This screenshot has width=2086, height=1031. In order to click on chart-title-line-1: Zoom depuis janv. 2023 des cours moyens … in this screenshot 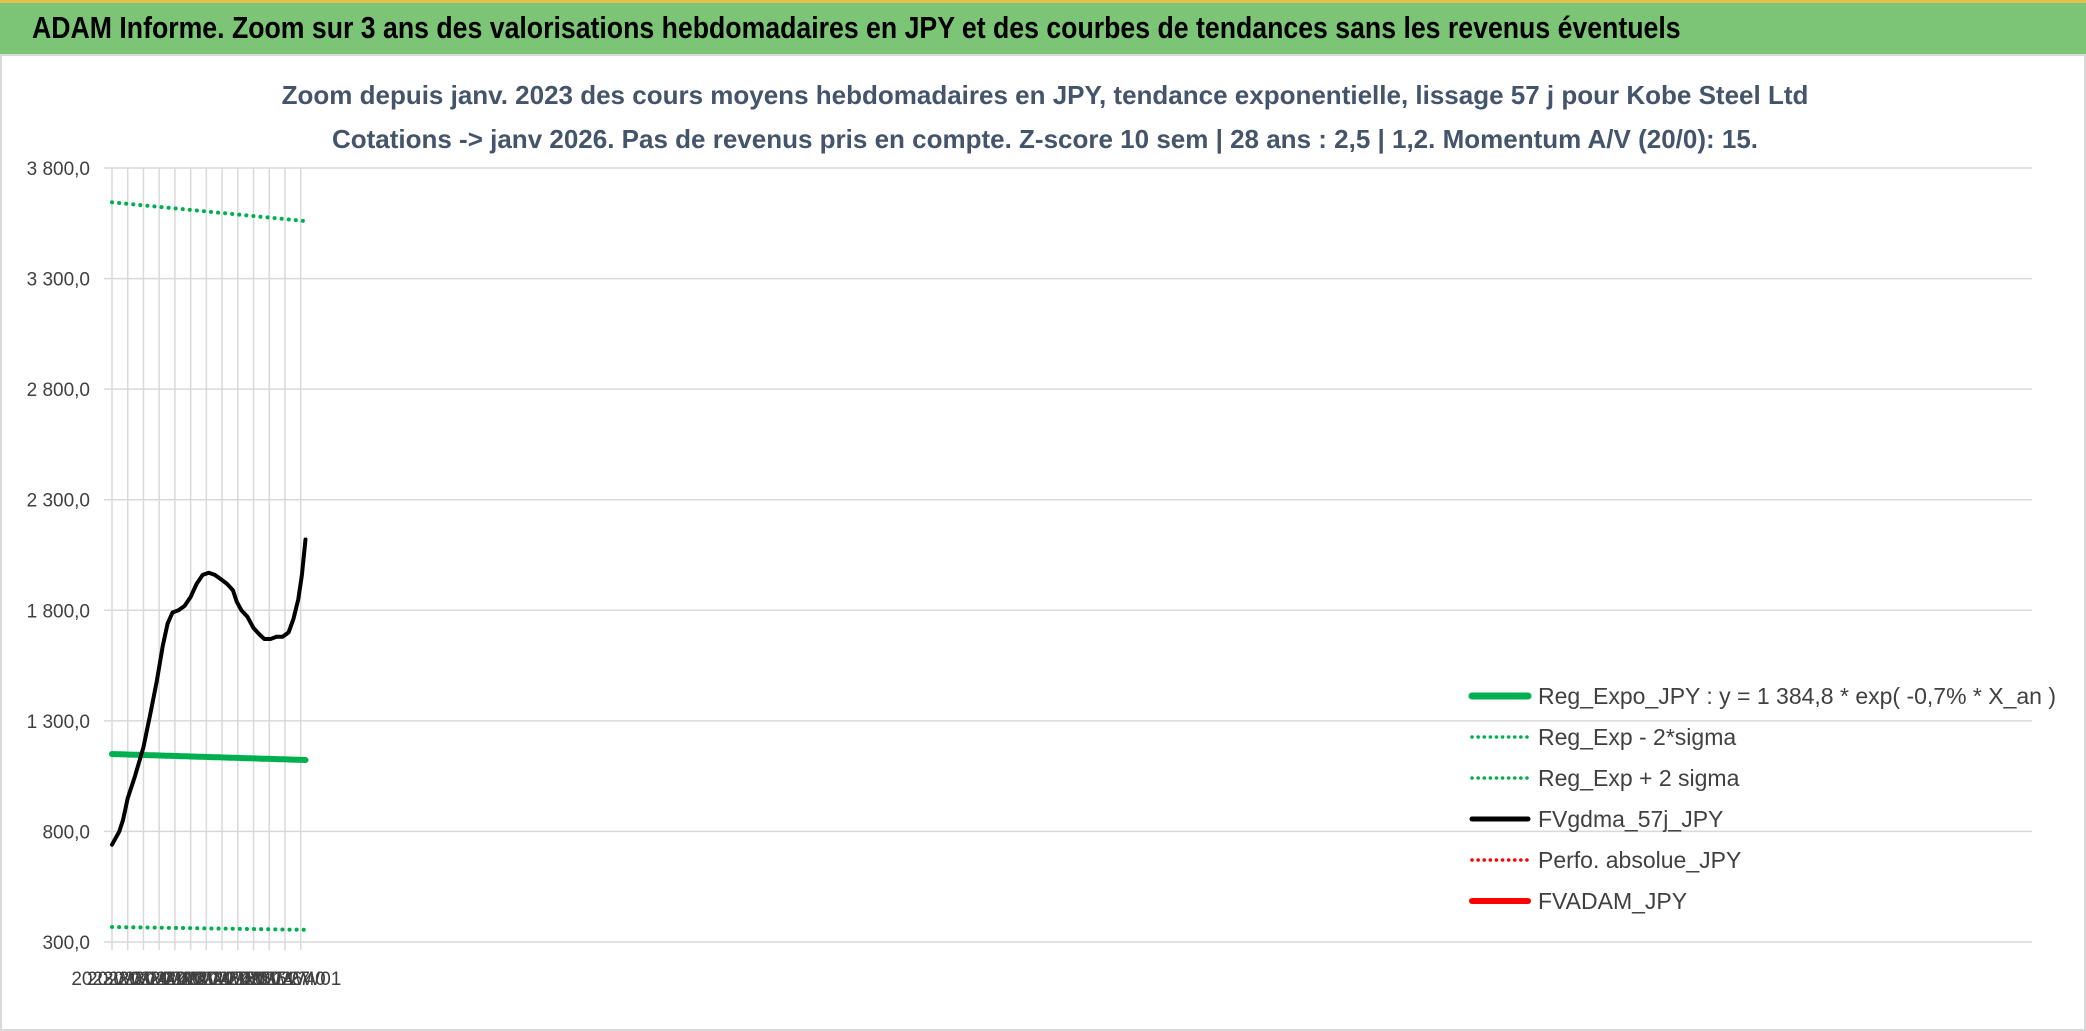, I will do `click(1045, 95)`.